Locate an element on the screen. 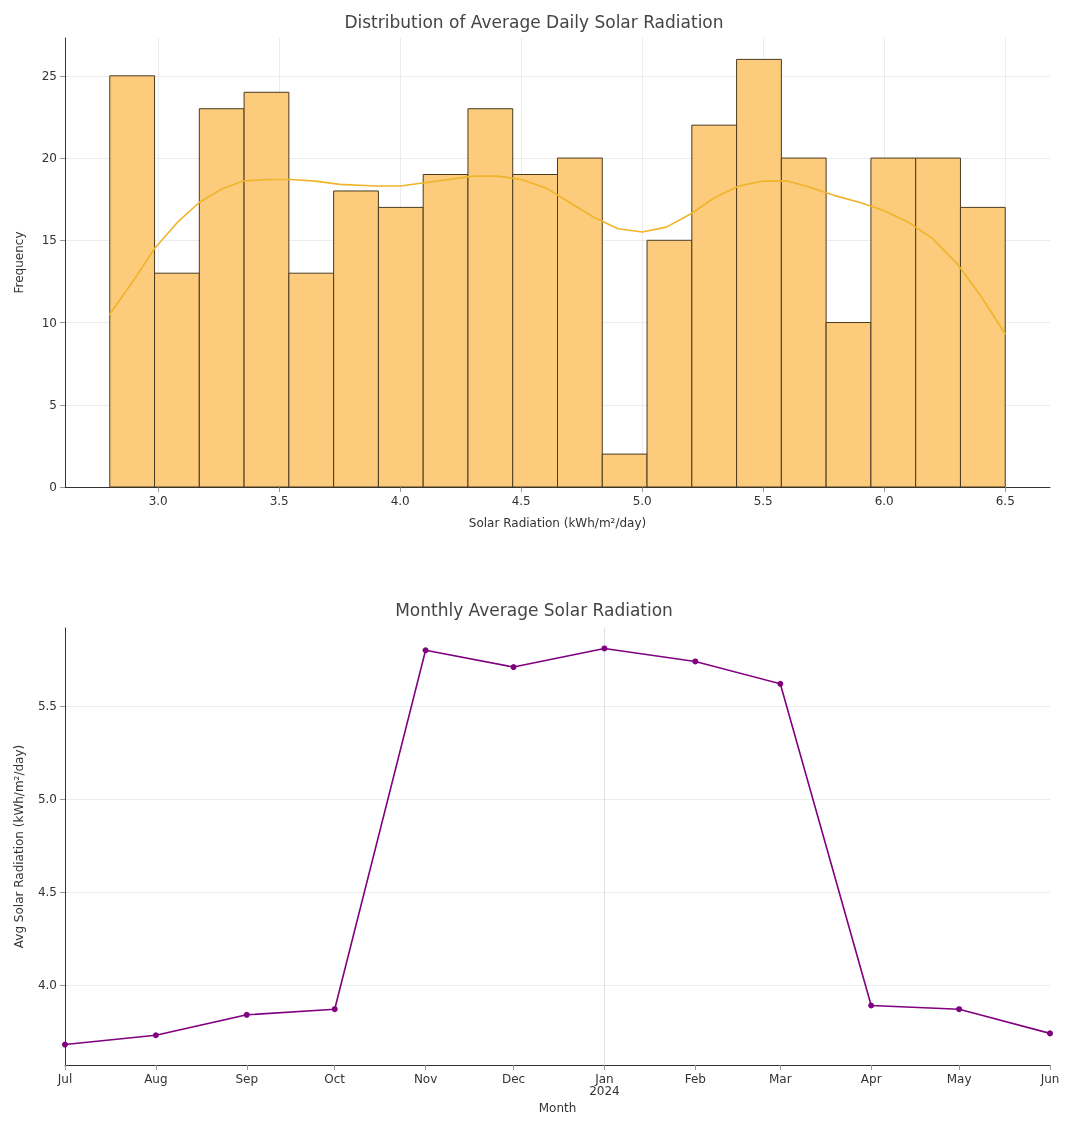  x-tick-label: 6.0 is located at coordinates (884, 501).